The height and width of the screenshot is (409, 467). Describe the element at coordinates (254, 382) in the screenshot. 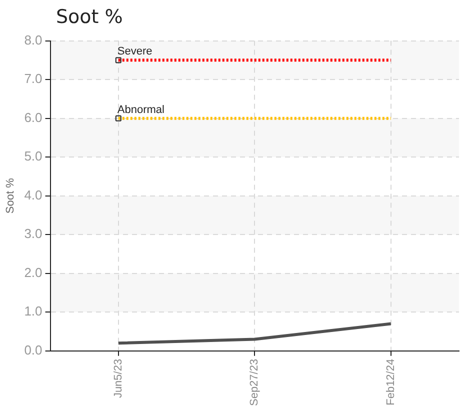

I see `x-tick-label: Sep27/23` at that location.